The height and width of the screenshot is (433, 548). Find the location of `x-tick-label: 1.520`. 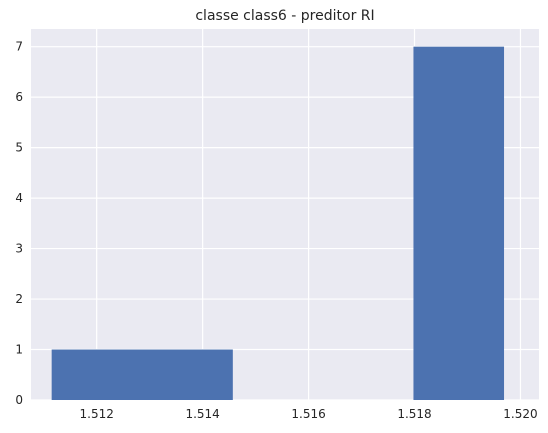

x-tick-label: 1.520 is located at coordinates (520, 414).